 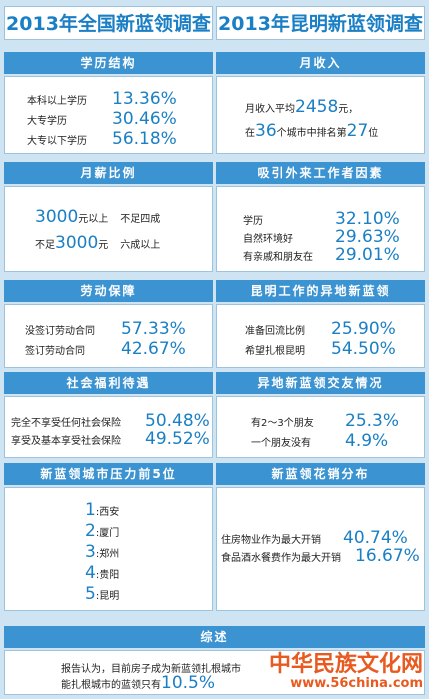 I want to click on right-title: 2013年昆明新蓝领调查, so click(x=320, y=23).